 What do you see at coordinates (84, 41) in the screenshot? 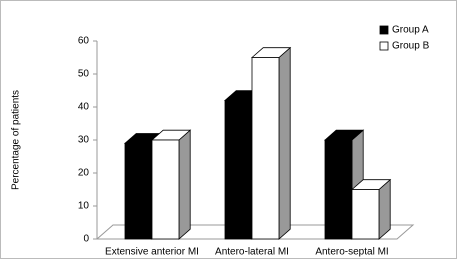
I see `y-tick-label: 60` at bounding box center [84, 41].